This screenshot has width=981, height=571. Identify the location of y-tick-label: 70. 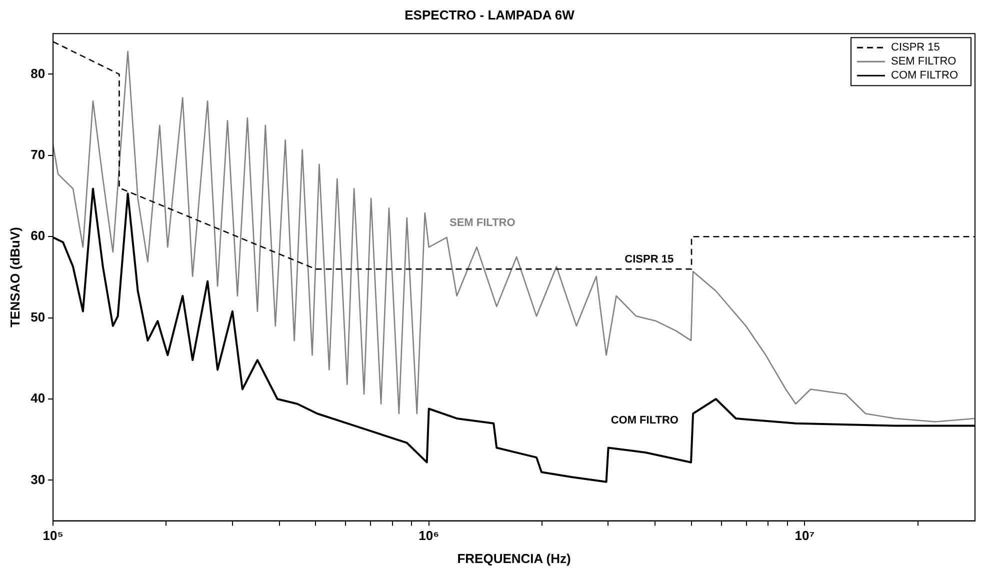
(38, 154).